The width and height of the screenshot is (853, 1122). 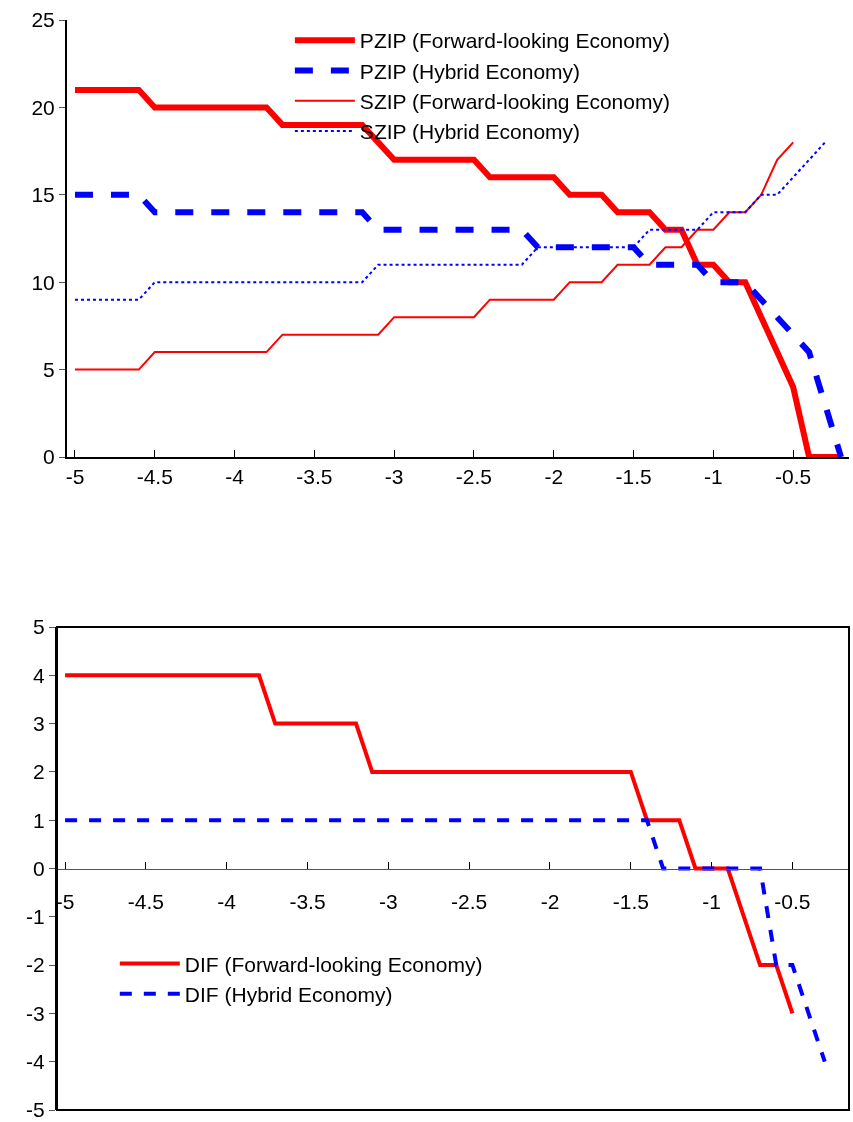 I want to click on legend-label: DIF (Hybrid Economy), so click(x=288, y=995).